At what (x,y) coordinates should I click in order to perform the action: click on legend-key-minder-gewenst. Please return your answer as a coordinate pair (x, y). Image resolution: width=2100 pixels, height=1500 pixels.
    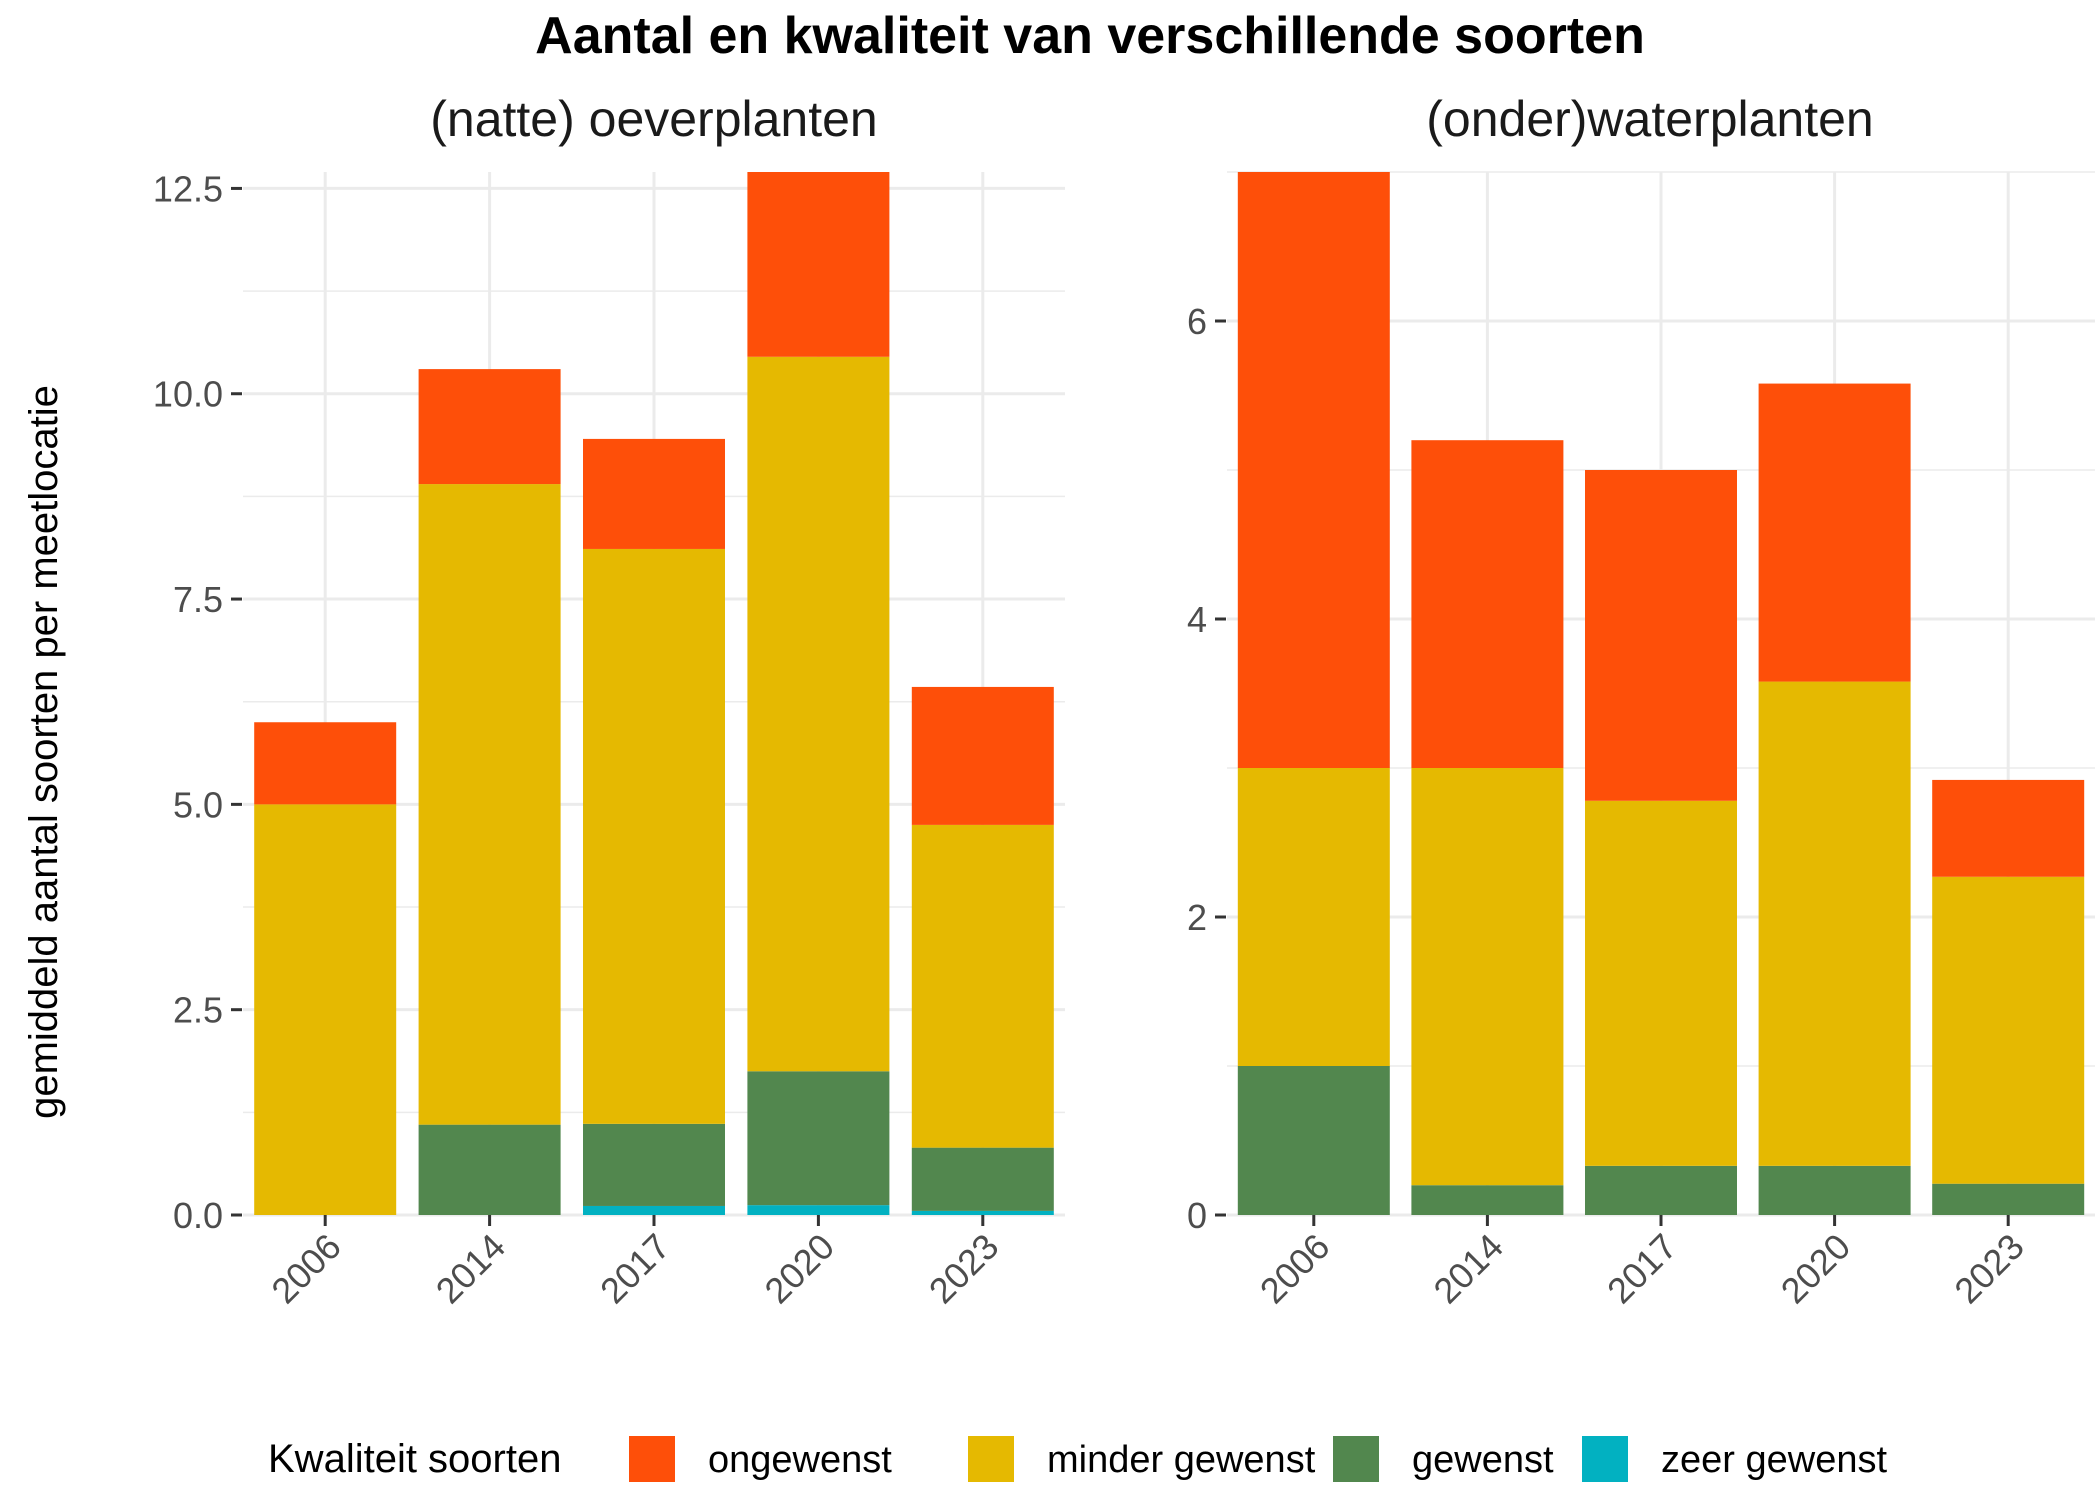
    Looking at the image, I should click on (991, 1459).